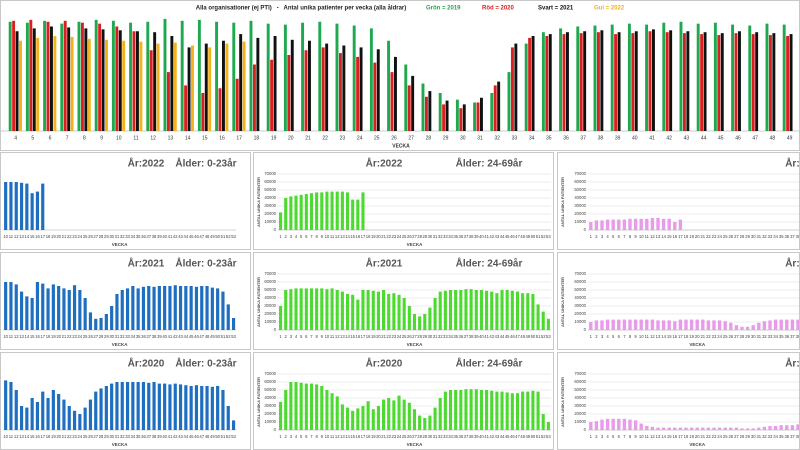 This screenshot has width=800, height=450. Describe the element at coordinates (270, 297) in the screenshot. I see `y-tick-label: 40000` at that location.